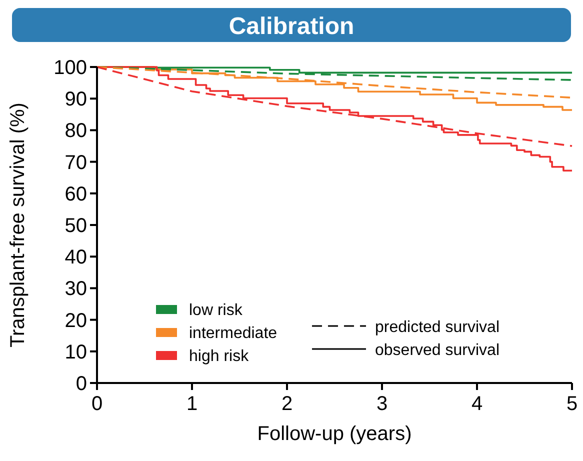 This screenshot has height=461, width=583. What do you see at coordinates (382, 404) in the screenshot?
I see `x-tick-label: 3` at bounding box center [382, 404].